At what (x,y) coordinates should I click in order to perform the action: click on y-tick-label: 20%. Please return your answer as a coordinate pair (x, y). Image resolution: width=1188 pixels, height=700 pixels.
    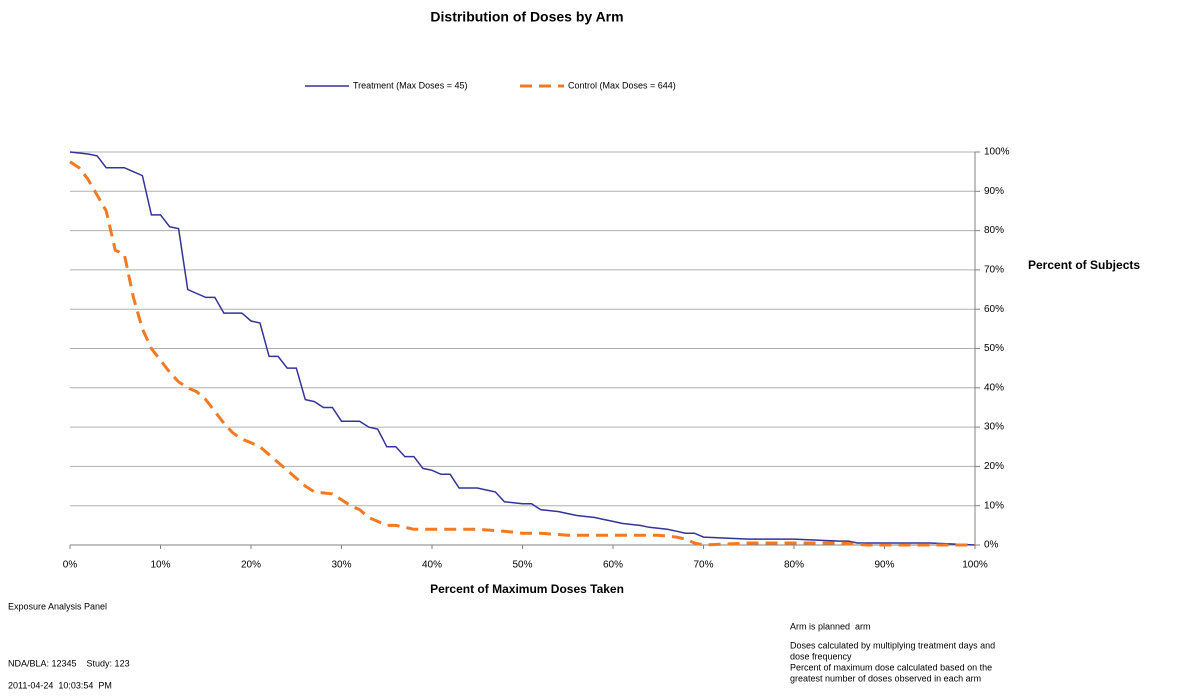
    Looking at the image, I should click on (994, 466).